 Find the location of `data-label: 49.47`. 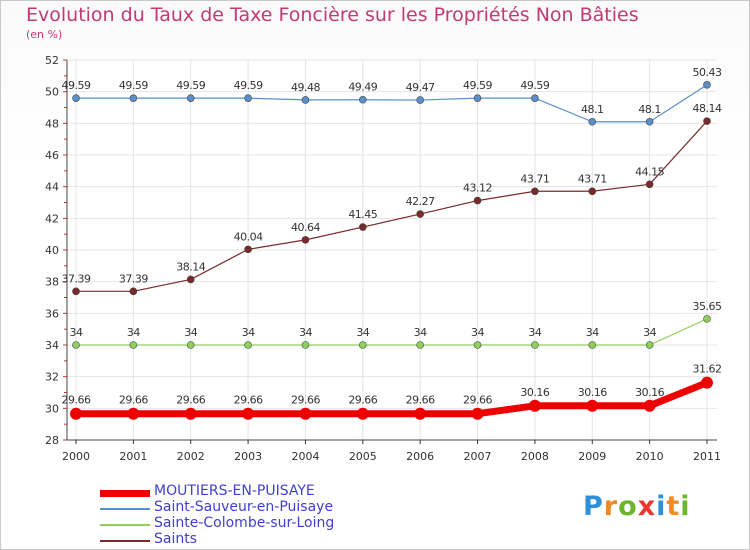

data-label: 49.47 is located at coordinates (420, 87).